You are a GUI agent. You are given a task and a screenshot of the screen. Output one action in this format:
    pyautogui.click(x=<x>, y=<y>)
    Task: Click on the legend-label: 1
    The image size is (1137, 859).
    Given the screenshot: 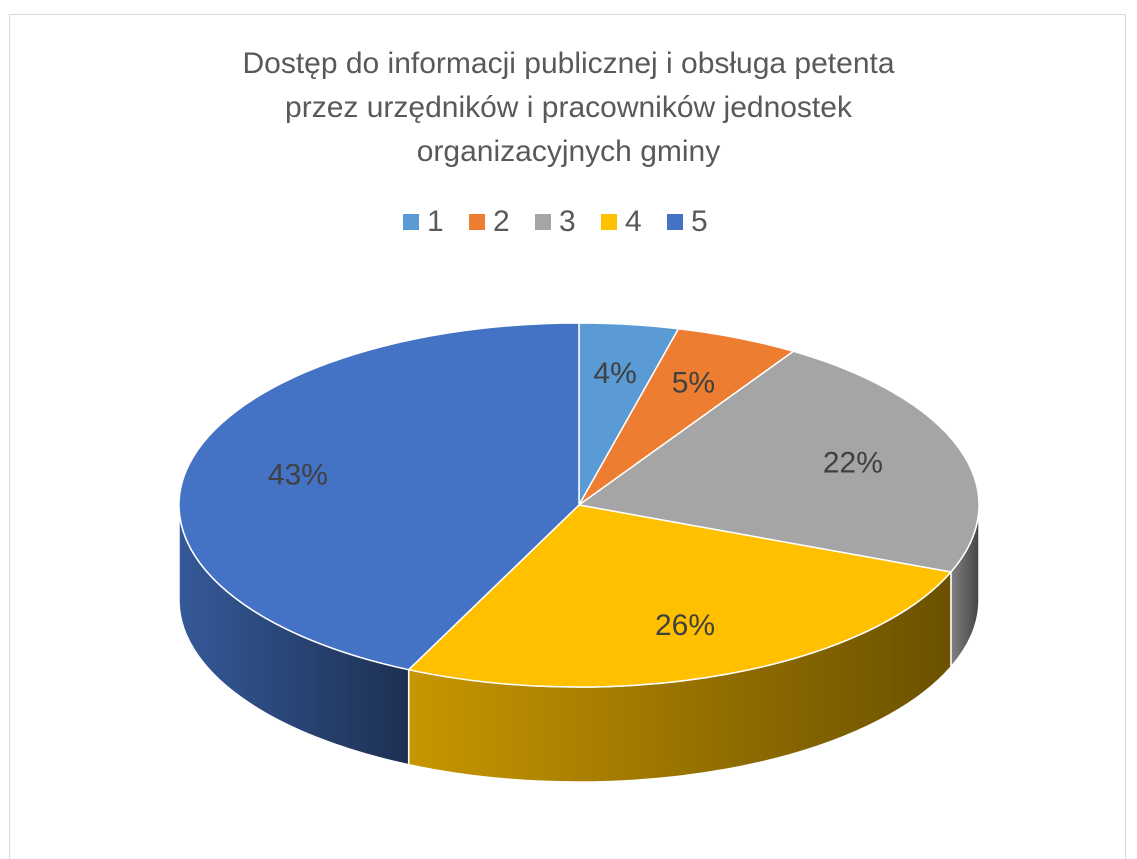 What is the action you would take?
    pyautogui.click(x=435, y=221)
    